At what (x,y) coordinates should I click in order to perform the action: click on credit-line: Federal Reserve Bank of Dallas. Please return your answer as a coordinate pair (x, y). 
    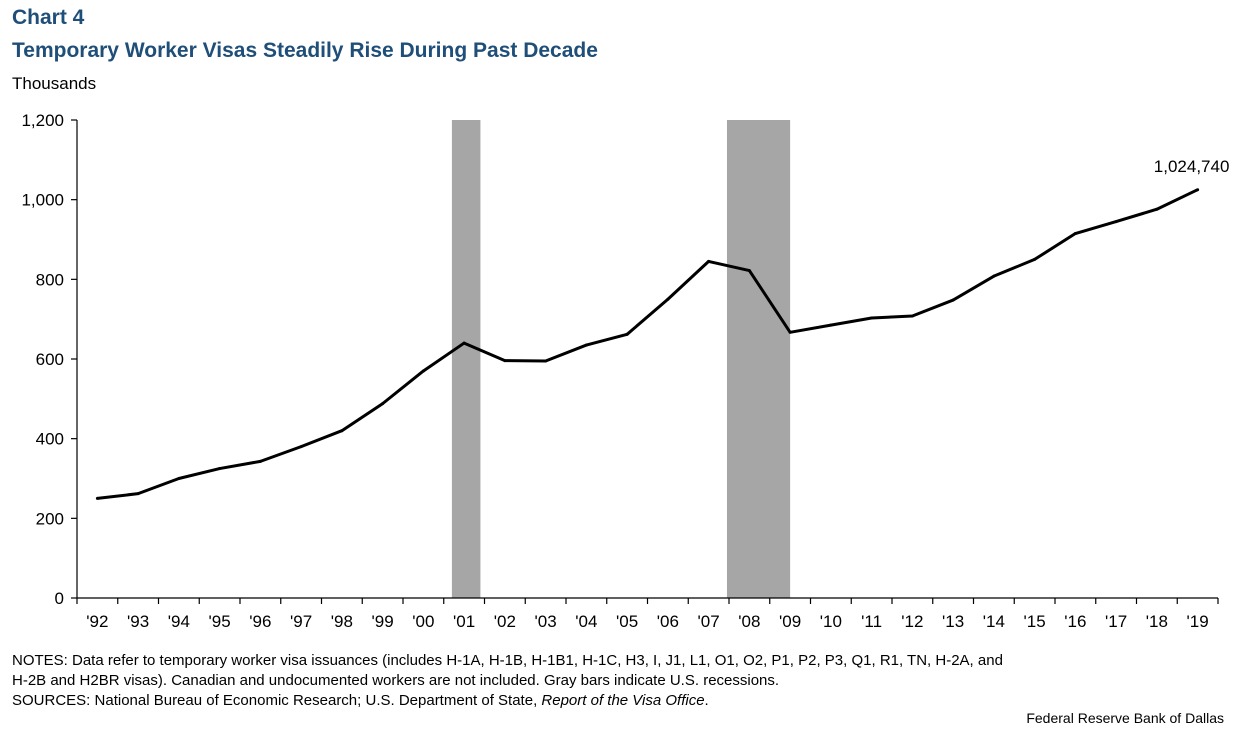
    Looking at the image, I should click on (1125, 718).